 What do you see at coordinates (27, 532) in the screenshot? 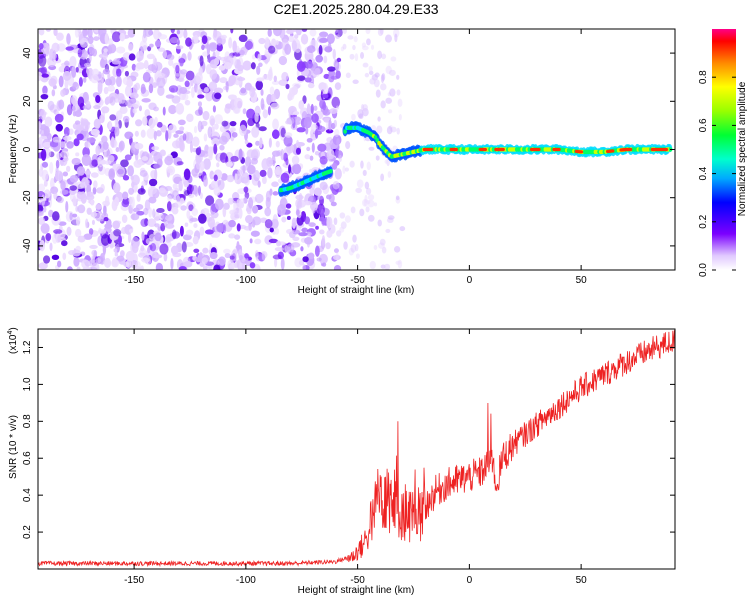
I see `ytick-label: 0.2` at bounding box center [27, 532].